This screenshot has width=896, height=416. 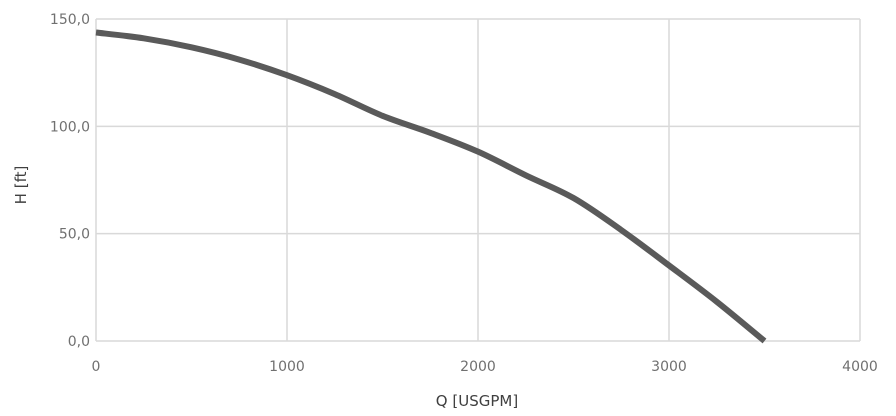 I want to click on y-tick-label: 50,0, so click(x=74, y=235).